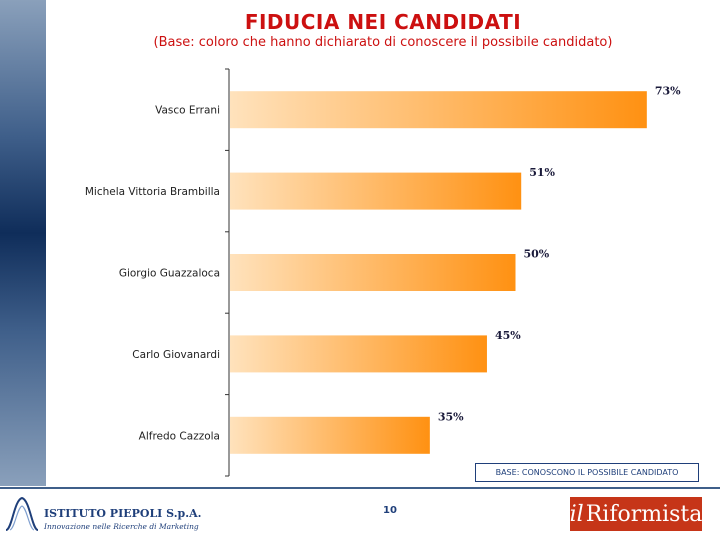  Describe the element at coordinates (643, 514) in the screenshot. I see `riformista-logo-word: Riformista` at that location.